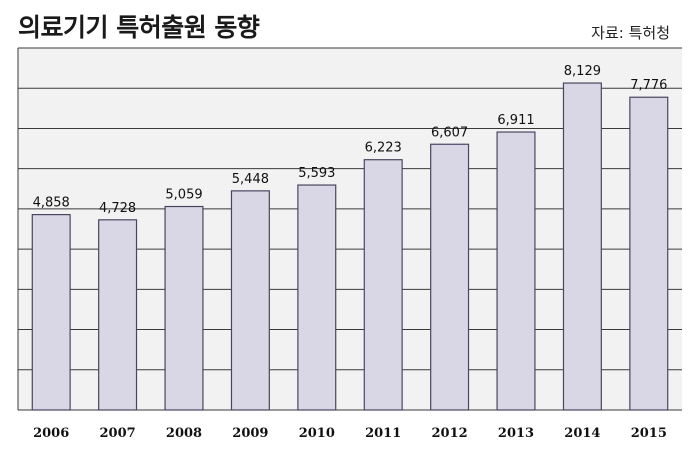 This screenshot has width=700, height=450. Describe the element at coordinates (649, 253) in the screenshot. I see `bar-2015` at that location.